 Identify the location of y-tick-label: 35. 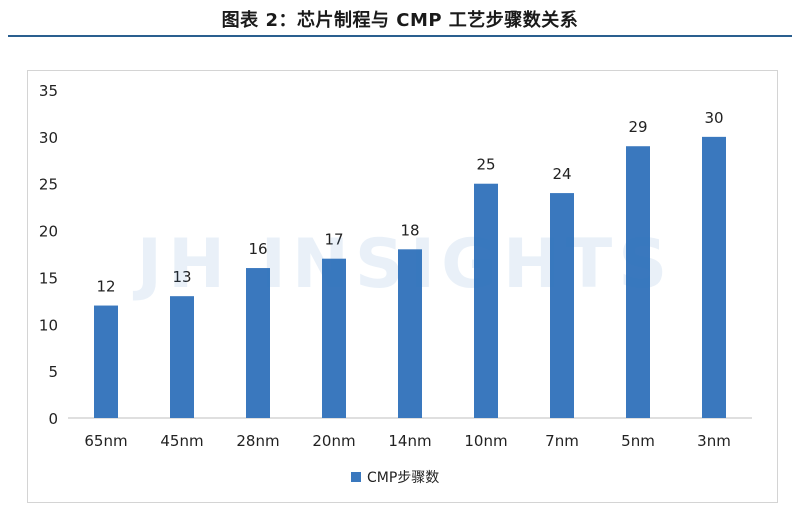
(48, 91).